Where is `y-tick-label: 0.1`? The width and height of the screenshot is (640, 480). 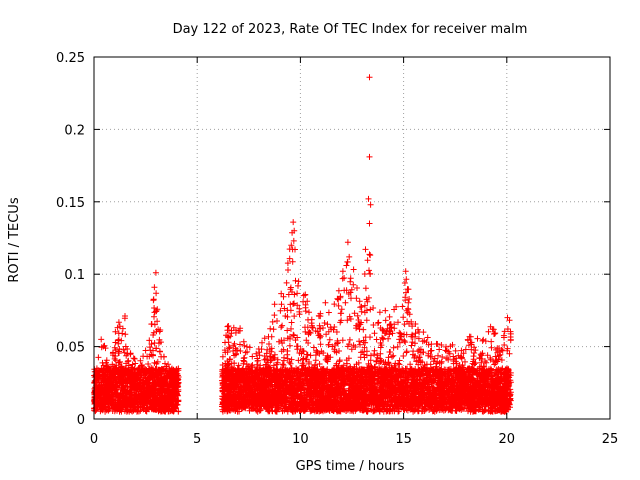 y-tick-label: 0.1 is located at coordinates (74, 275).